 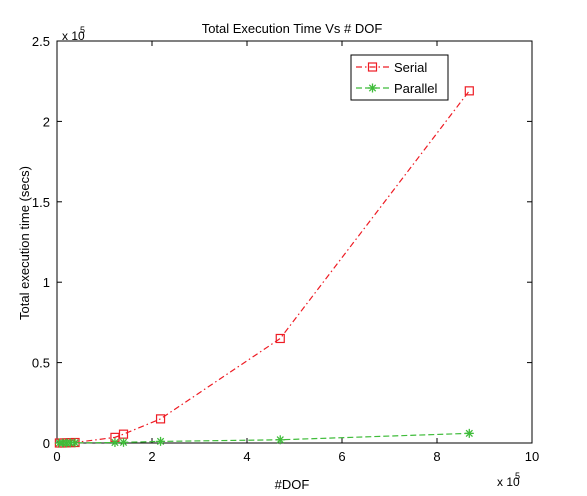 What do you see at coordinates (41, 363) in the screenshot?
I see `y-tick-label: 0.5` at bounding box center [41, 363].